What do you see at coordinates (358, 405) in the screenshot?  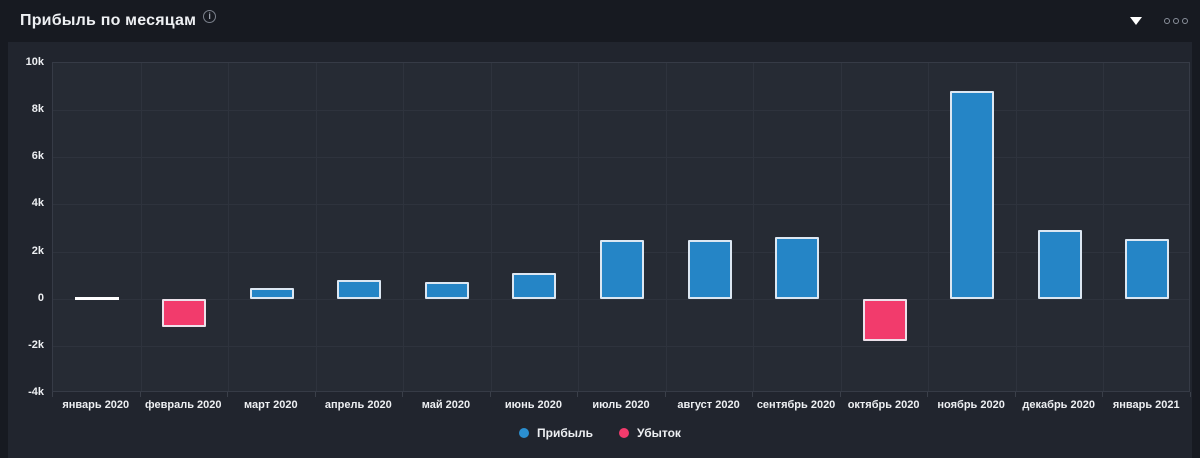 I see `x-axis-tick-label: апрель 2020` at bounding box center [358, 405].